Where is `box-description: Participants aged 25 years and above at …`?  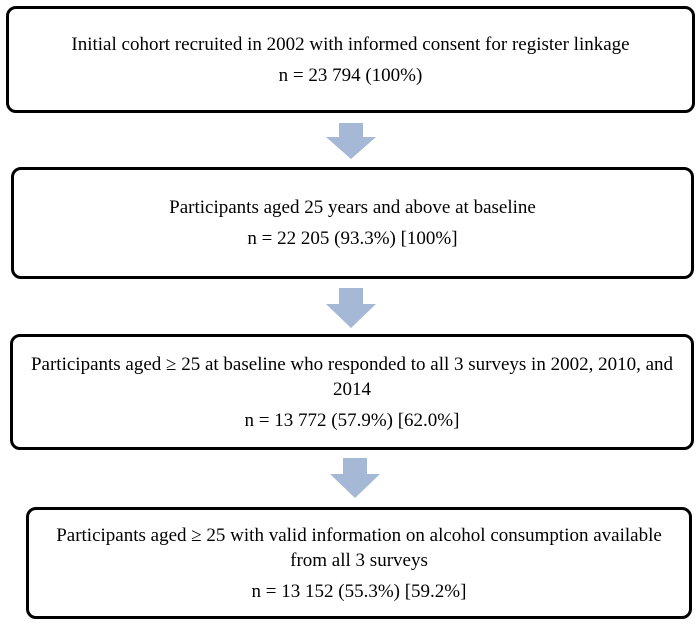 box-description: Participants aged 25 years and above at … is located at coordinates (352, 207).